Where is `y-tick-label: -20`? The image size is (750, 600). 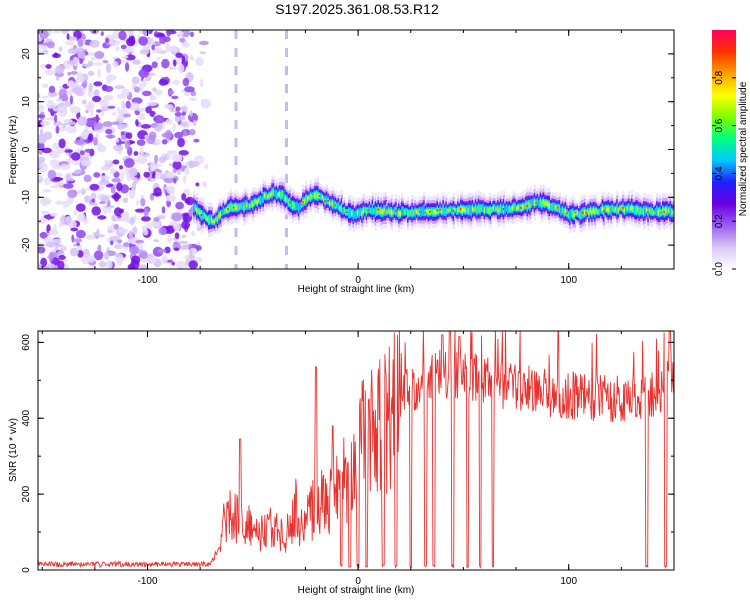
y-tick-label: -20 is located at coordinates (26, 244).